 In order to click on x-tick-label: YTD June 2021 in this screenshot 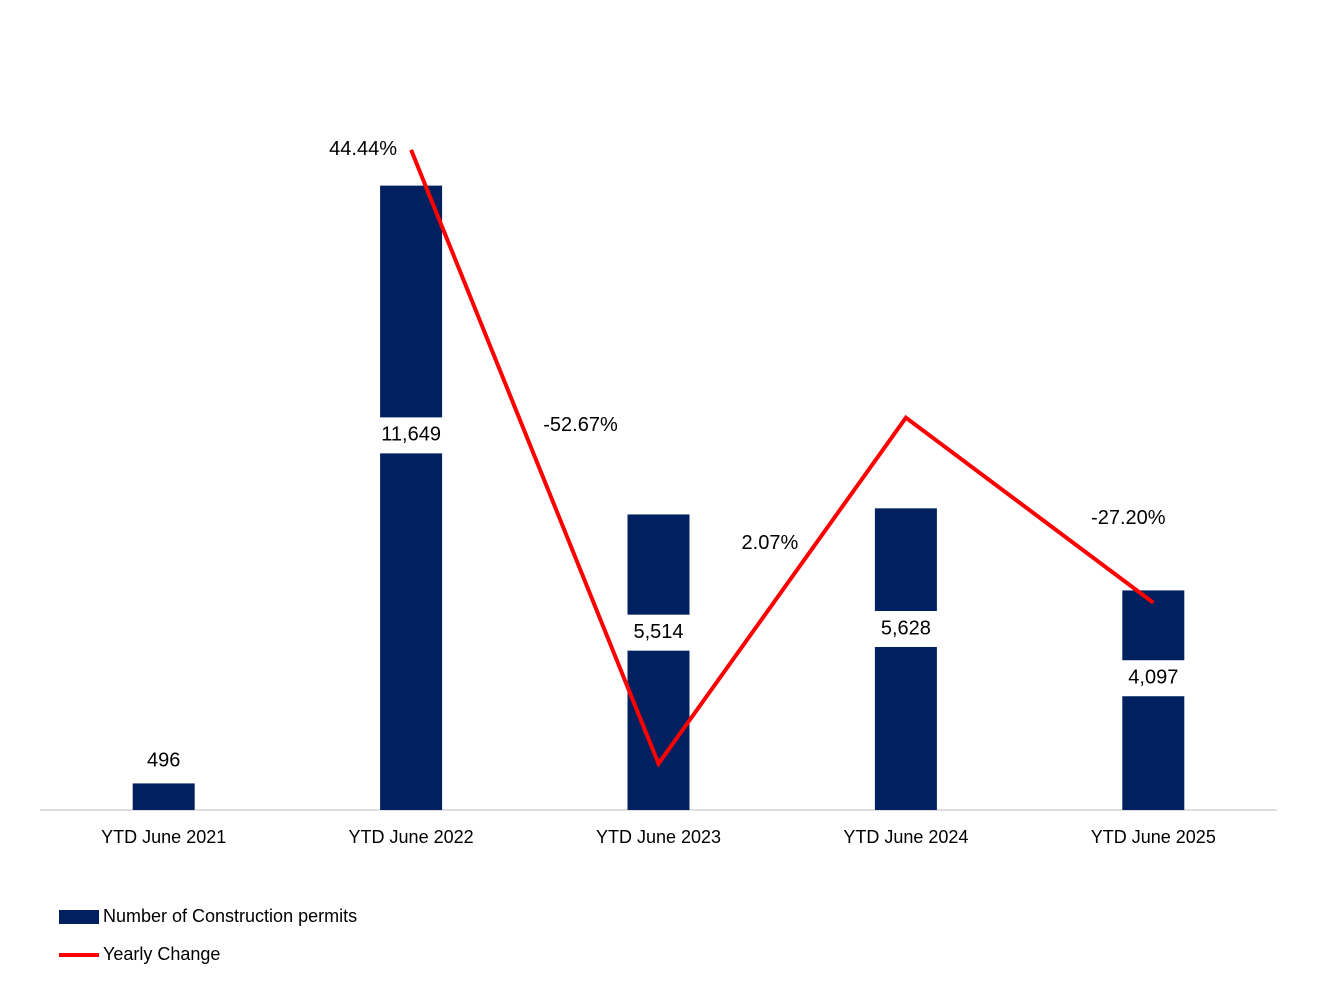, I will do `click(163, 837)`.